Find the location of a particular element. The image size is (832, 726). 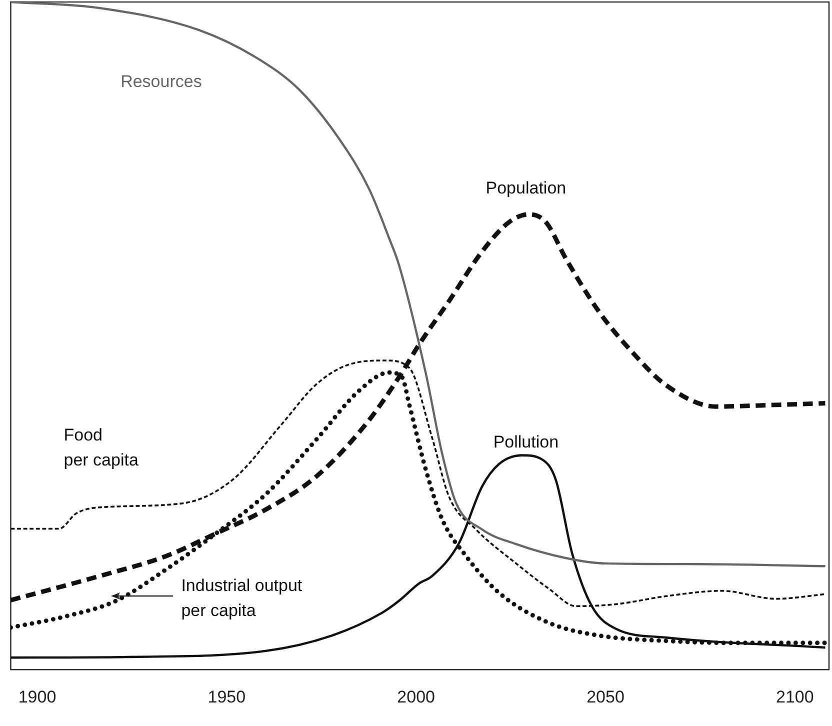

x-tick-label: 1950 is located at coordinates (227, 696).